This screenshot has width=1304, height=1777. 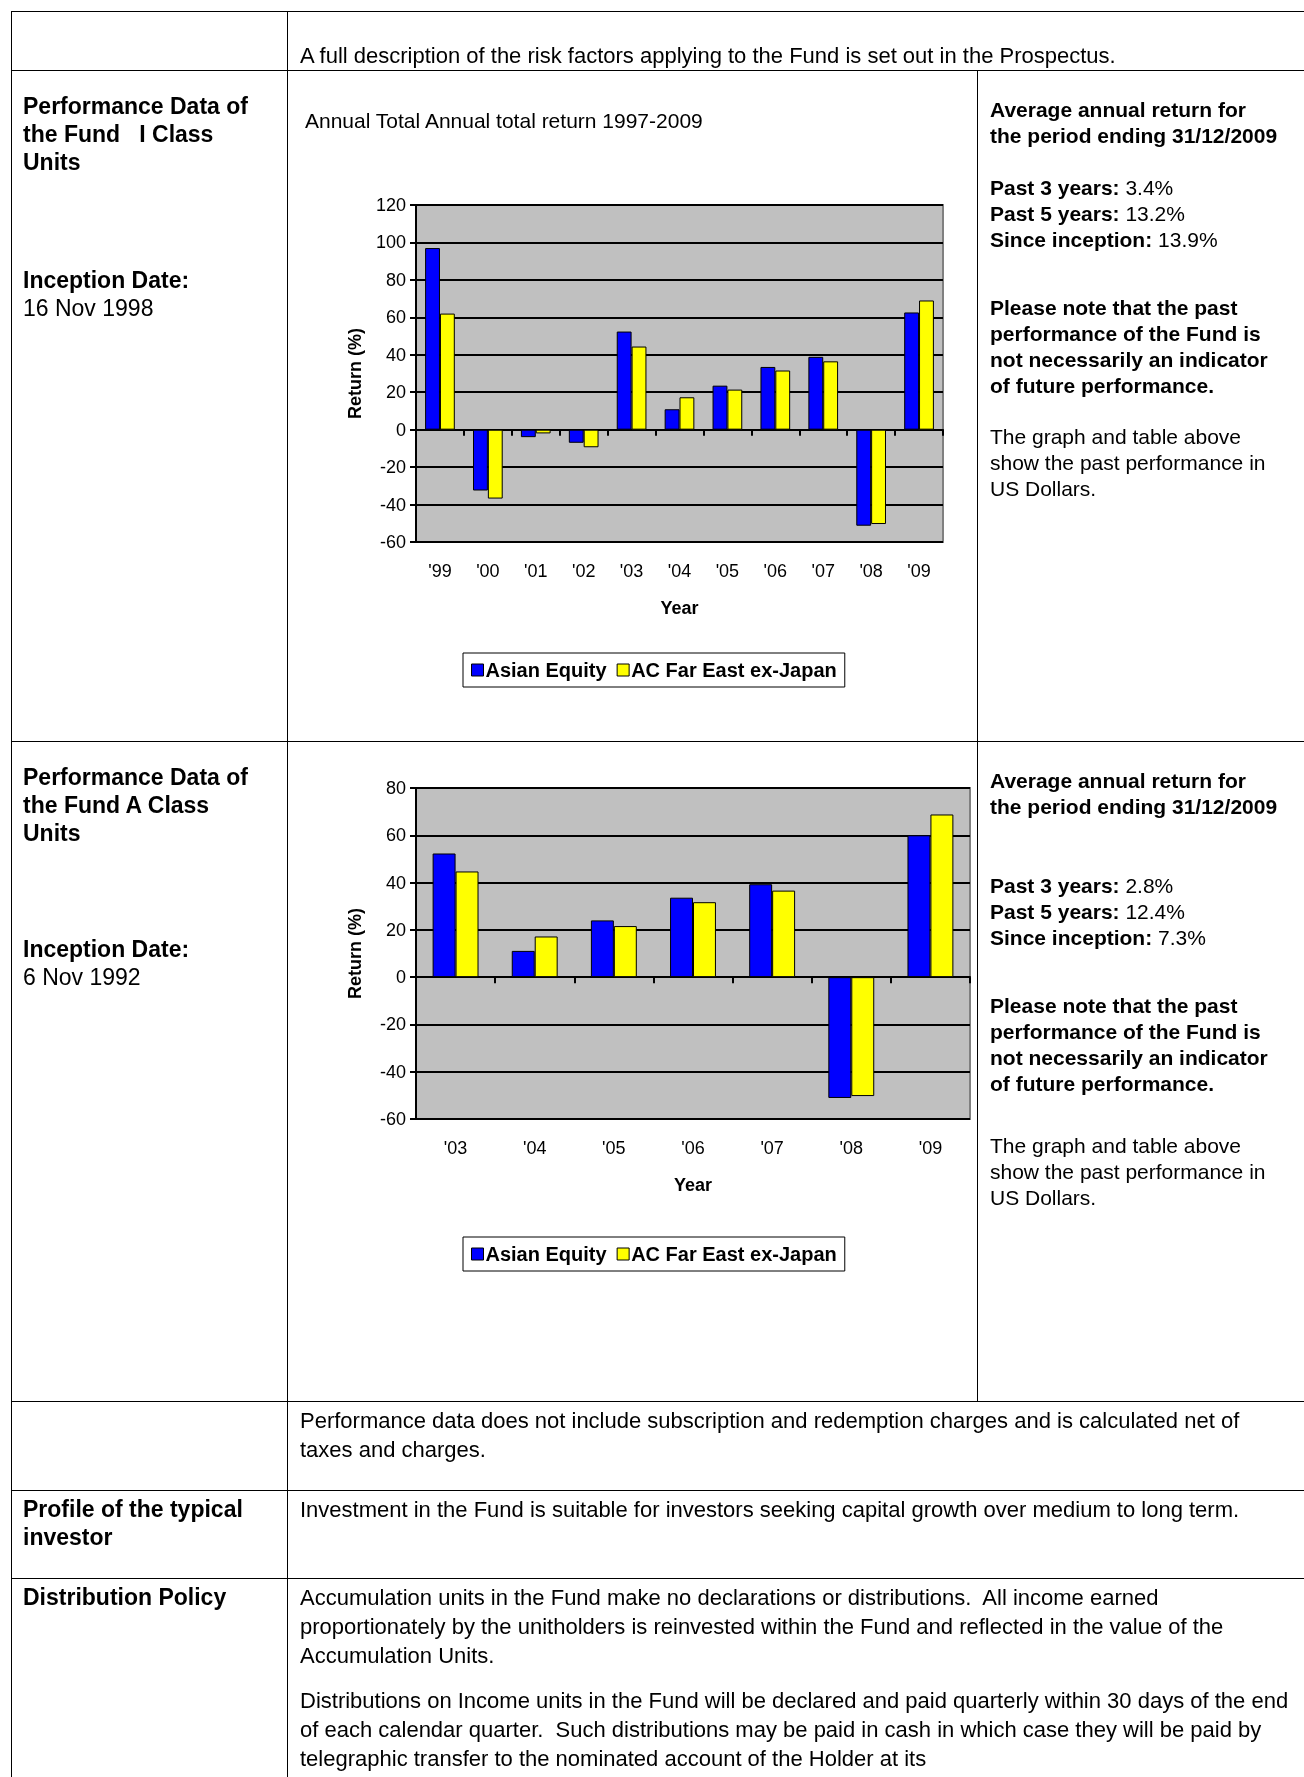 What do you see at coordinates (1154, 911) in the screenshot?
I see `text: 12.4%` at bounding box center [1154, 911].